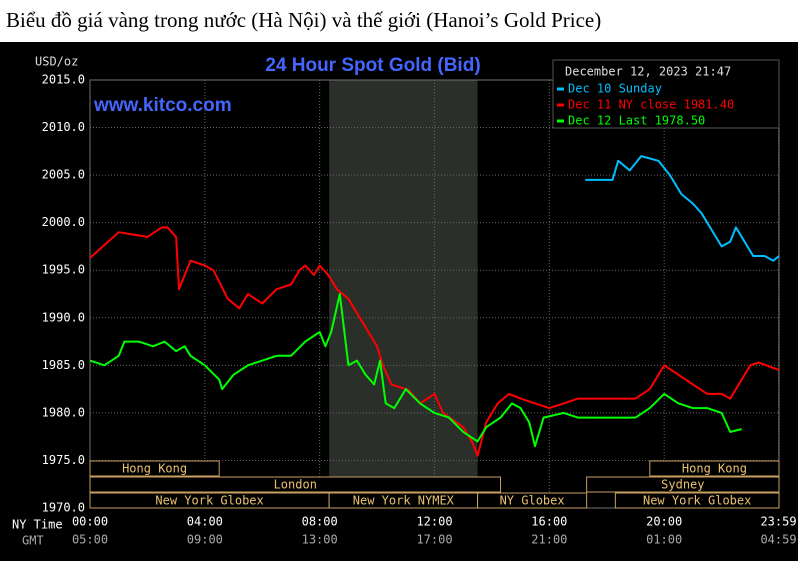 This screenshot has height=561, width=798. Describe the element at coordinates (90, 540) in the screenshot. I see `gmt-tick-label: 05:00` at that location.